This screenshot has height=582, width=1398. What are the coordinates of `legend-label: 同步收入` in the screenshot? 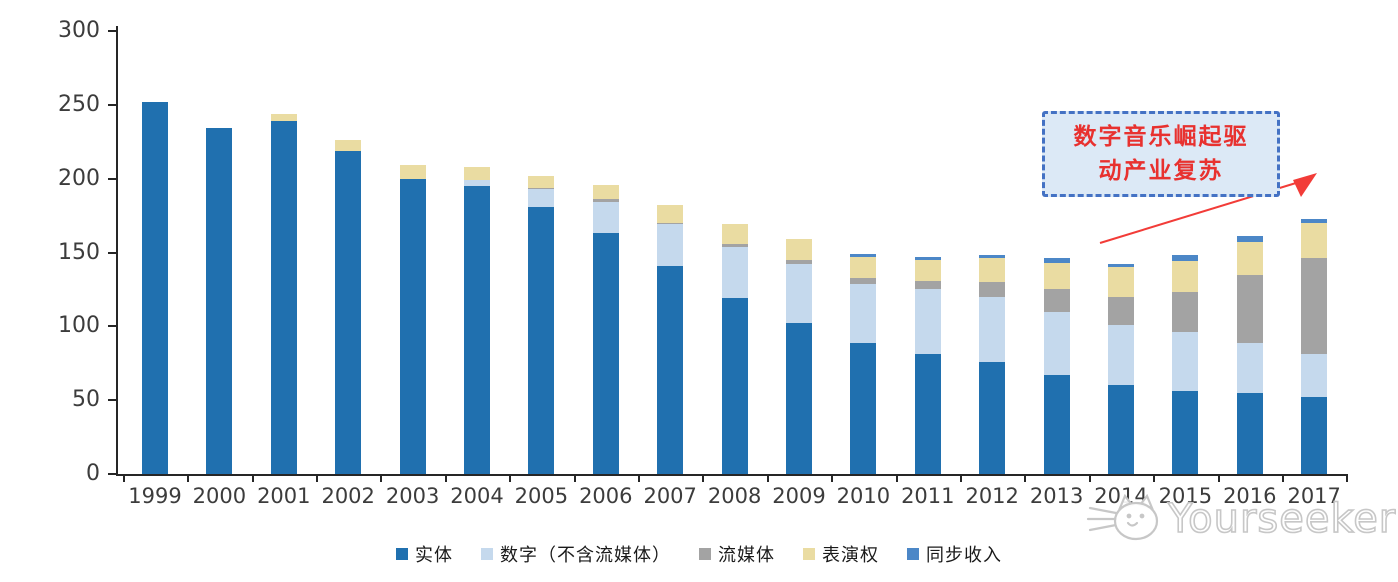 It's located at (964, 555).